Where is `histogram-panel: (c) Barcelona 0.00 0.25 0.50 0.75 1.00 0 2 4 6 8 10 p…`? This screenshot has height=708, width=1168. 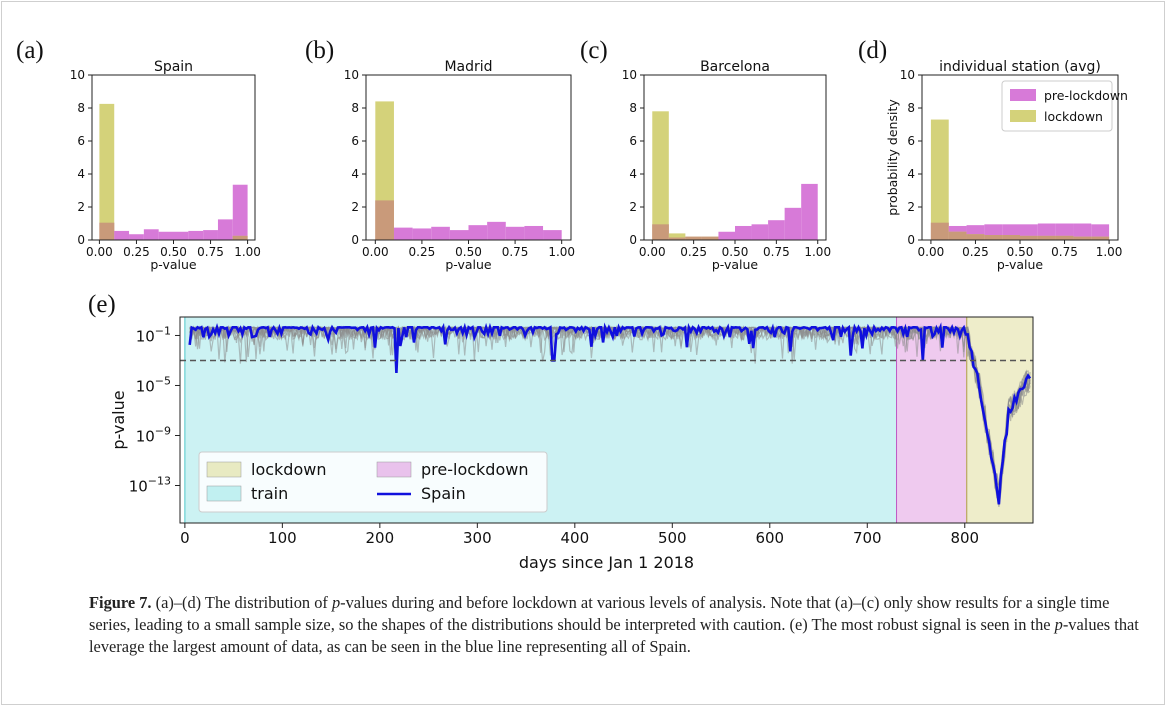
histogram-panel: (c) Barcelona 0.00 0.25 0.50 0.75 1.00 0 2 4 6 8 10 p… is located at coordinates (705, 154).